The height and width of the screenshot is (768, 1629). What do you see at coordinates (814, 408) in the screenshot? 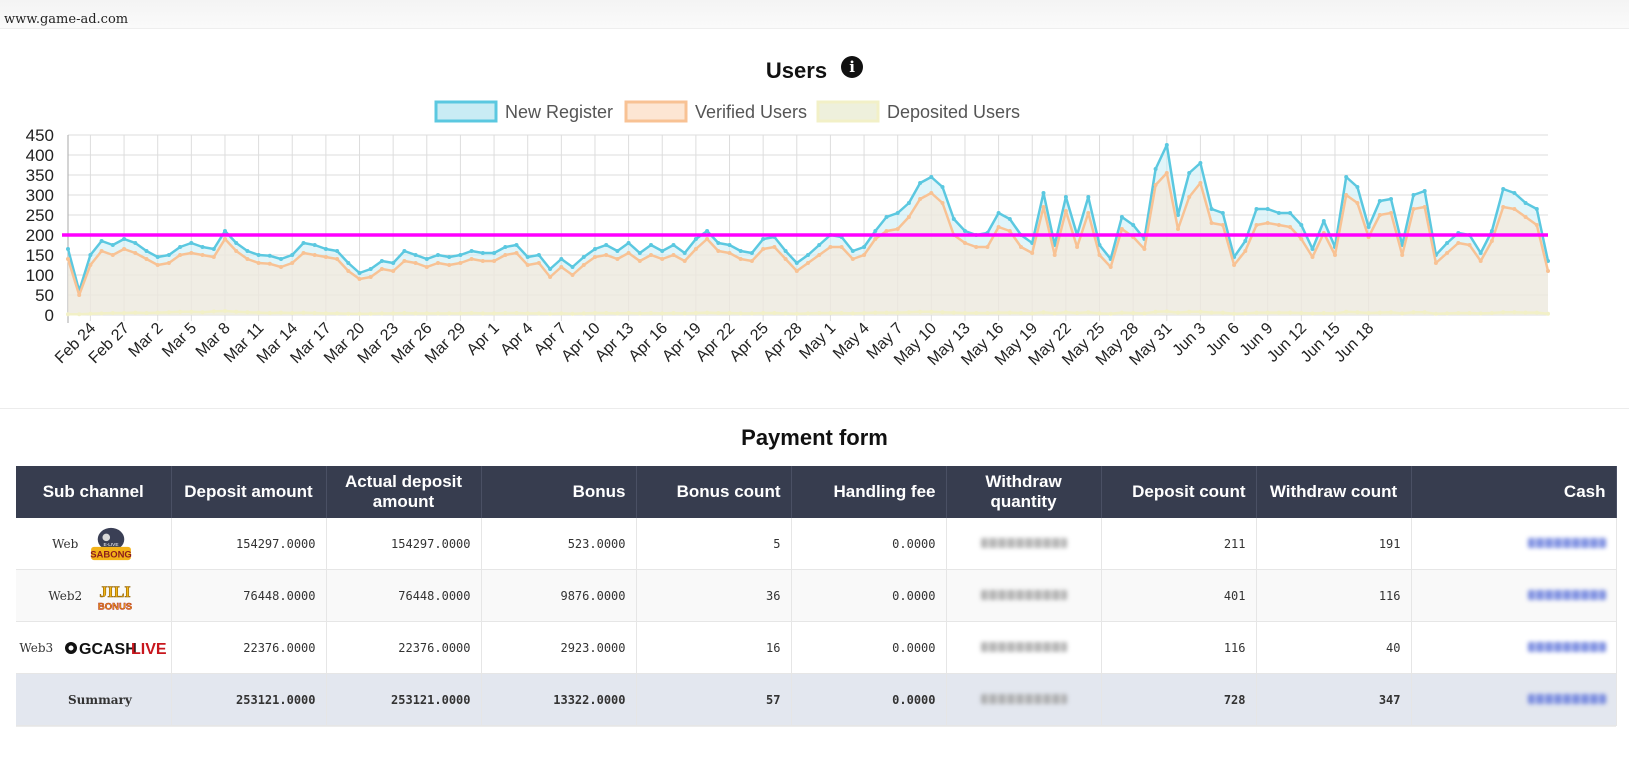
I see `section-divider` at bounding box center [814, 408].